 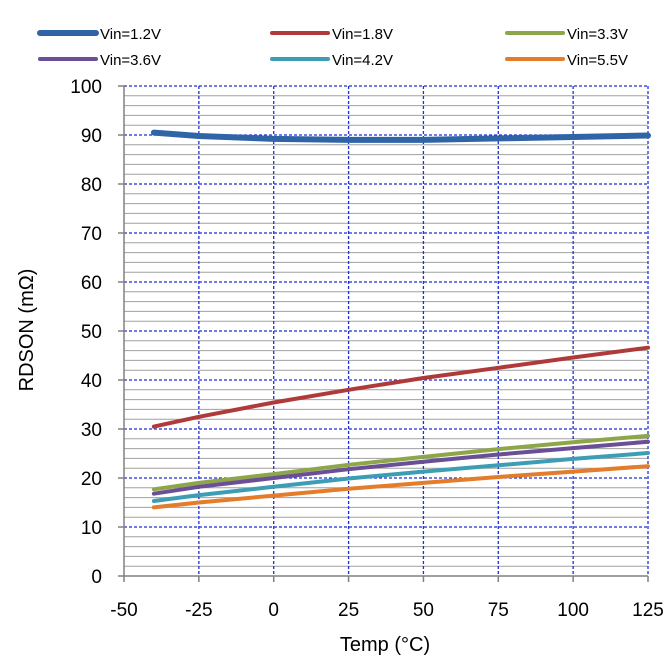 I want to click on legend-label: Vin=5.5V, so click(x=597, y=60).